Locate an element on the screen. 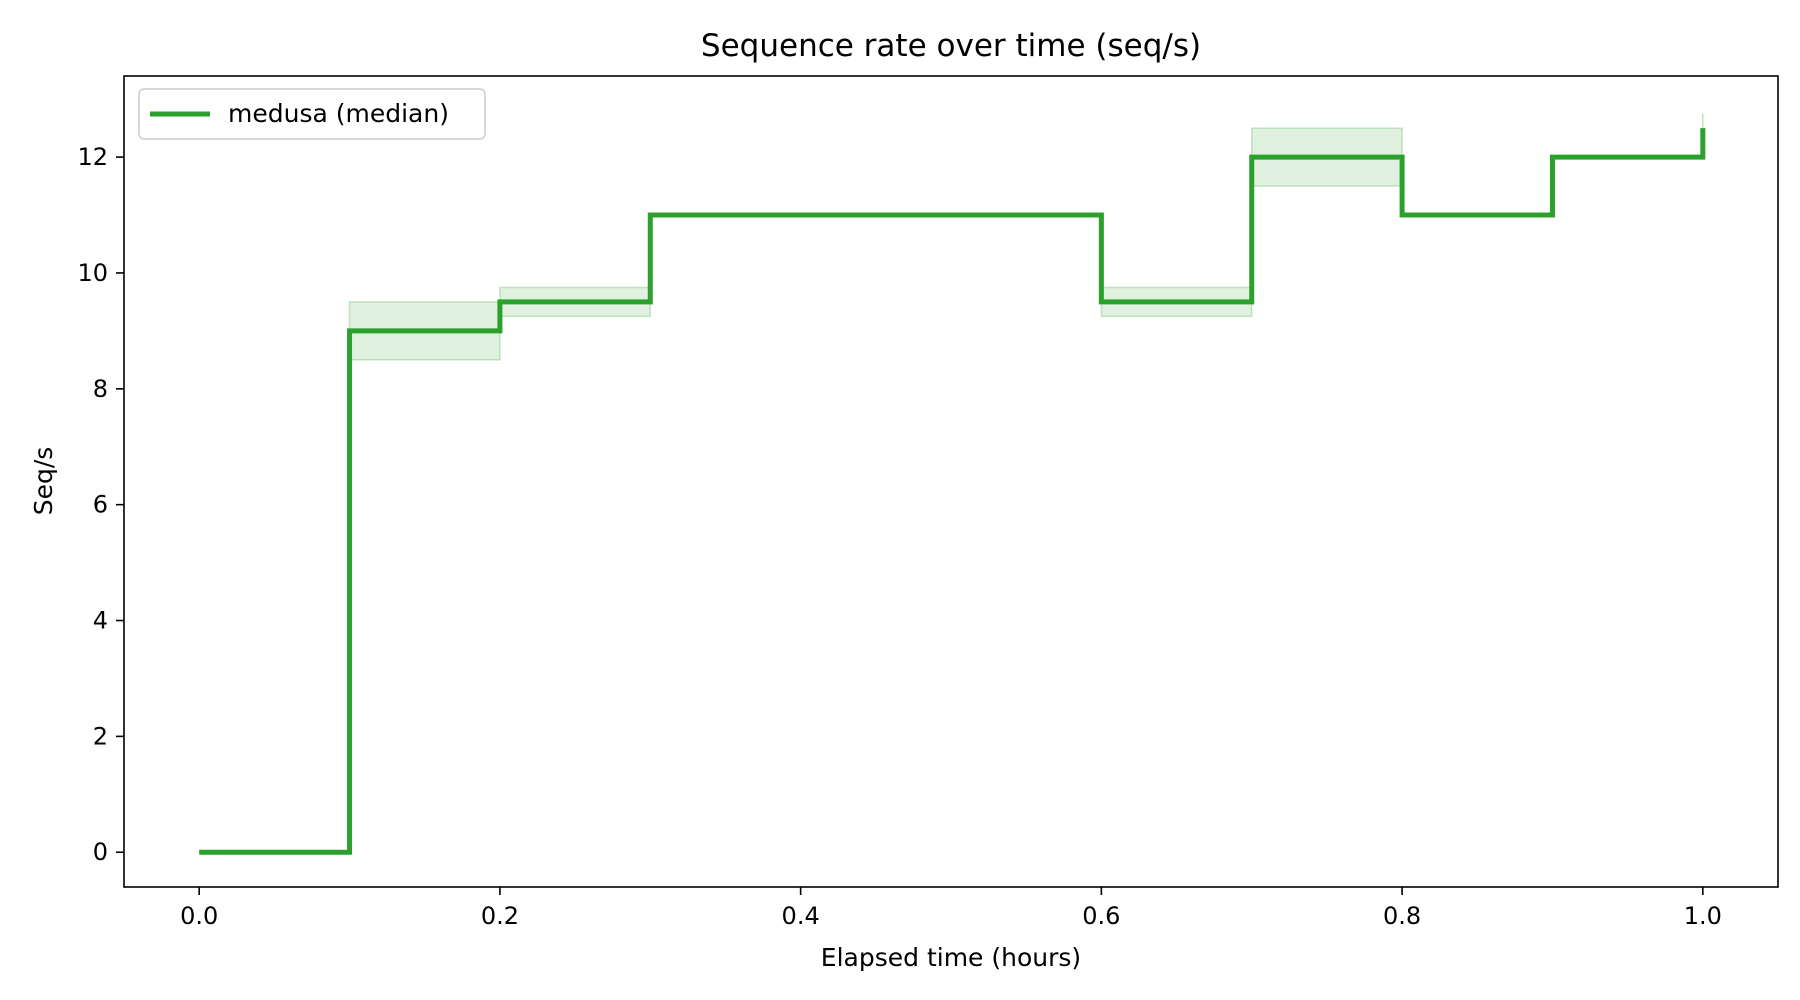  y-tick-label: 4 is located at coordinates (100, 621).